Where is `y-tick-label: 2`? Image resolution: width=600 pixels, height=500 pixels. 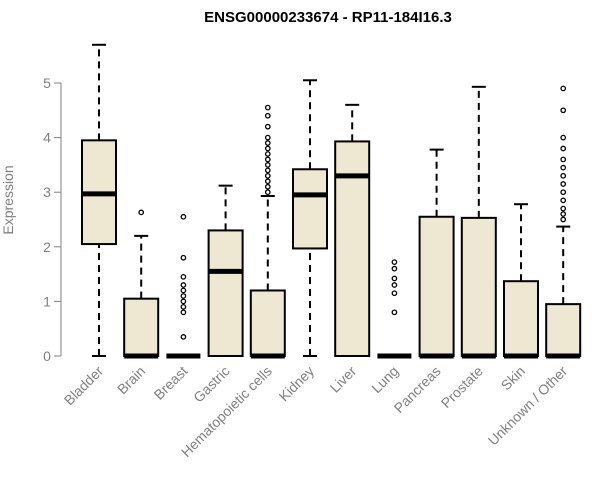
y-tick-label: 2 is located at coordinates (47, 247).